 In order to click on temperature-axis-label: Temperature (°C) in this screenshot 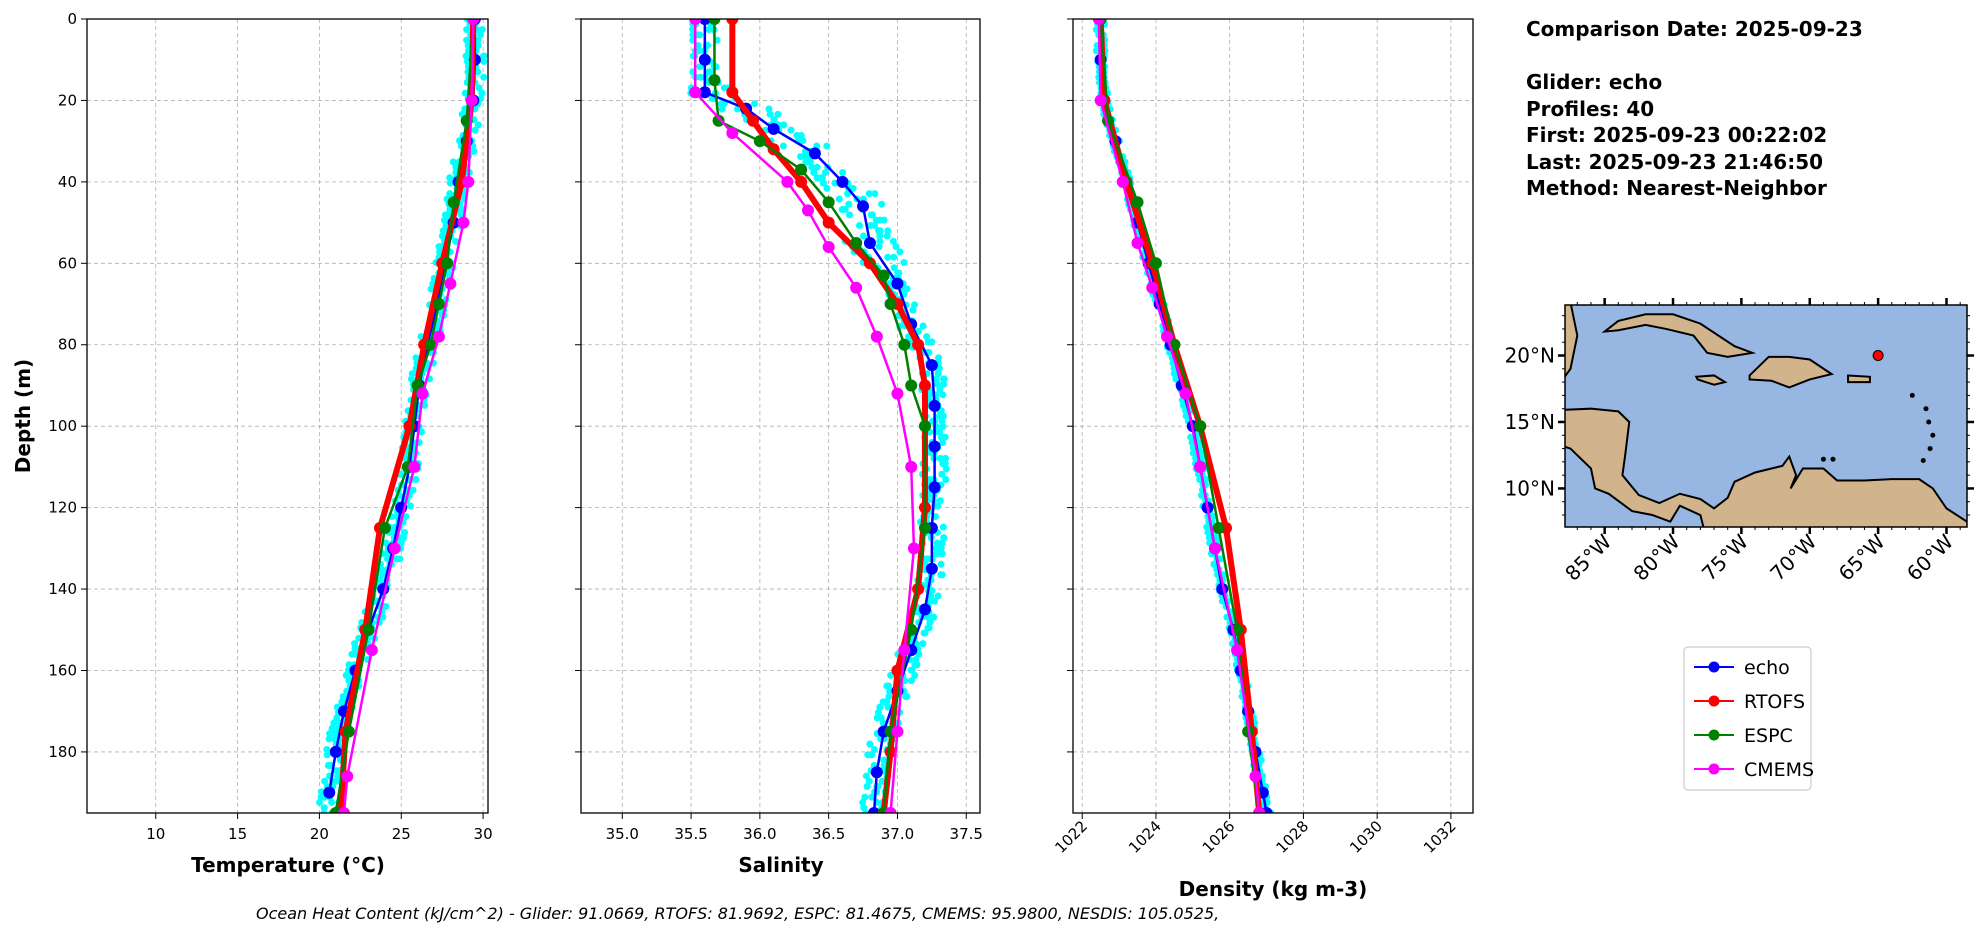, I will do `click(288, 865)`.